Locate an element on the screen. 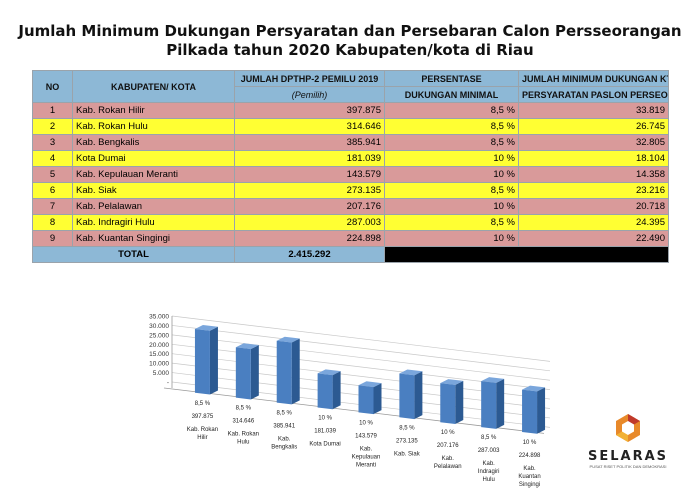  y-tick-label: - is located at coordinates (168, 383).